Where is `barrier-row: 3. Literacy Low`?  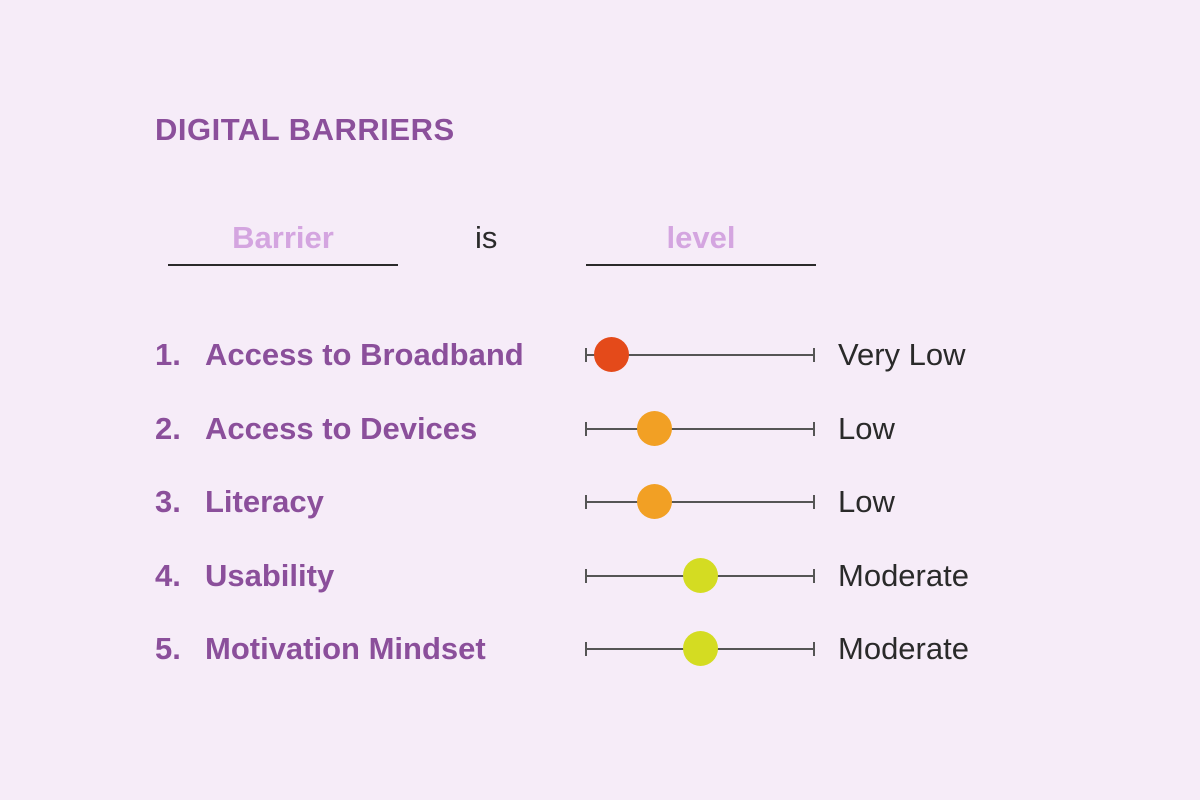
barrier-row: 3. Literacy Low is located at coordinates (600, 502).